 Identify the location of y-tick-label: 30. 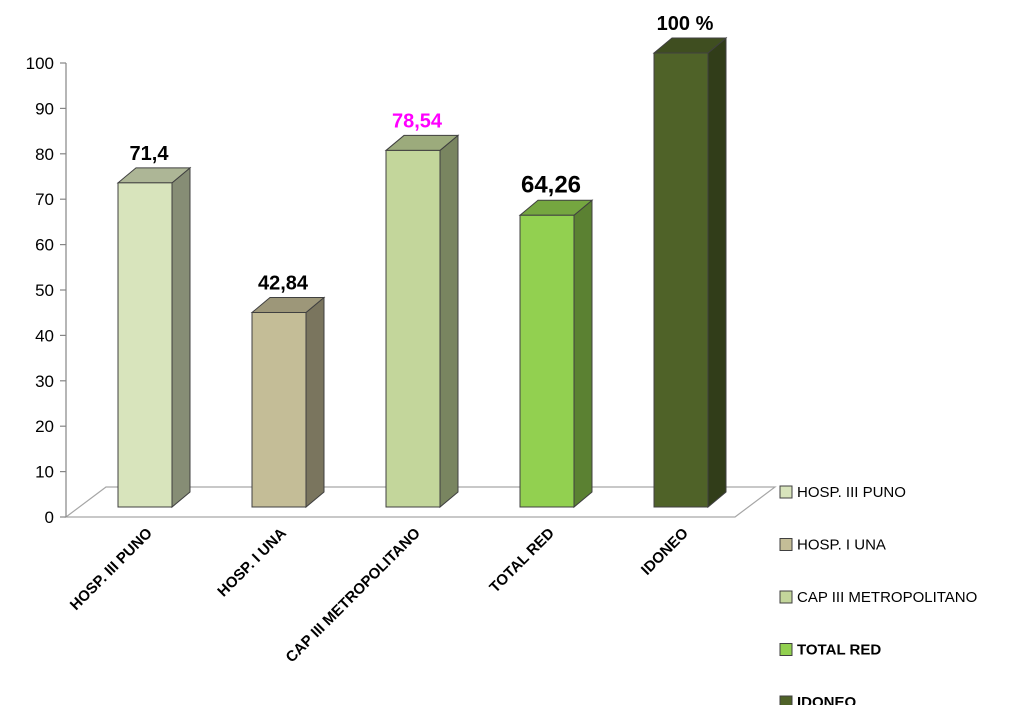
(44, 381).